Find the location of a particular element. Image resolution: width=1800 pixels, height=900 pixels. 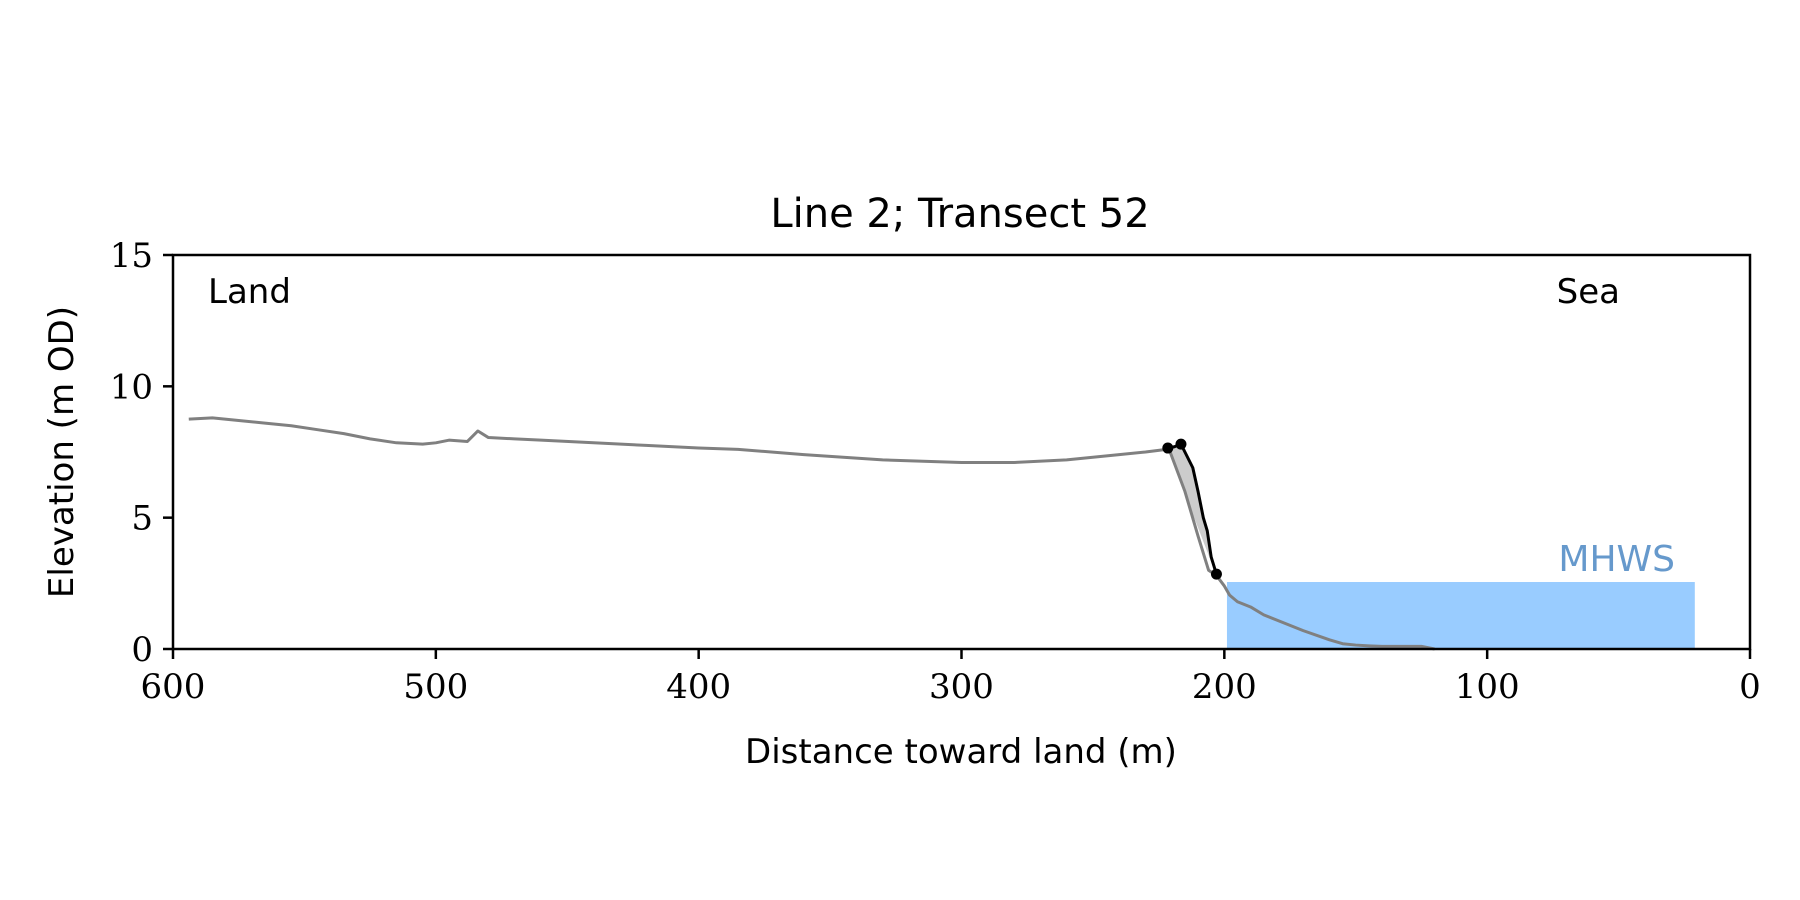

y-axis-label: Elevation (m OD) is located at coordinates (62, 452).